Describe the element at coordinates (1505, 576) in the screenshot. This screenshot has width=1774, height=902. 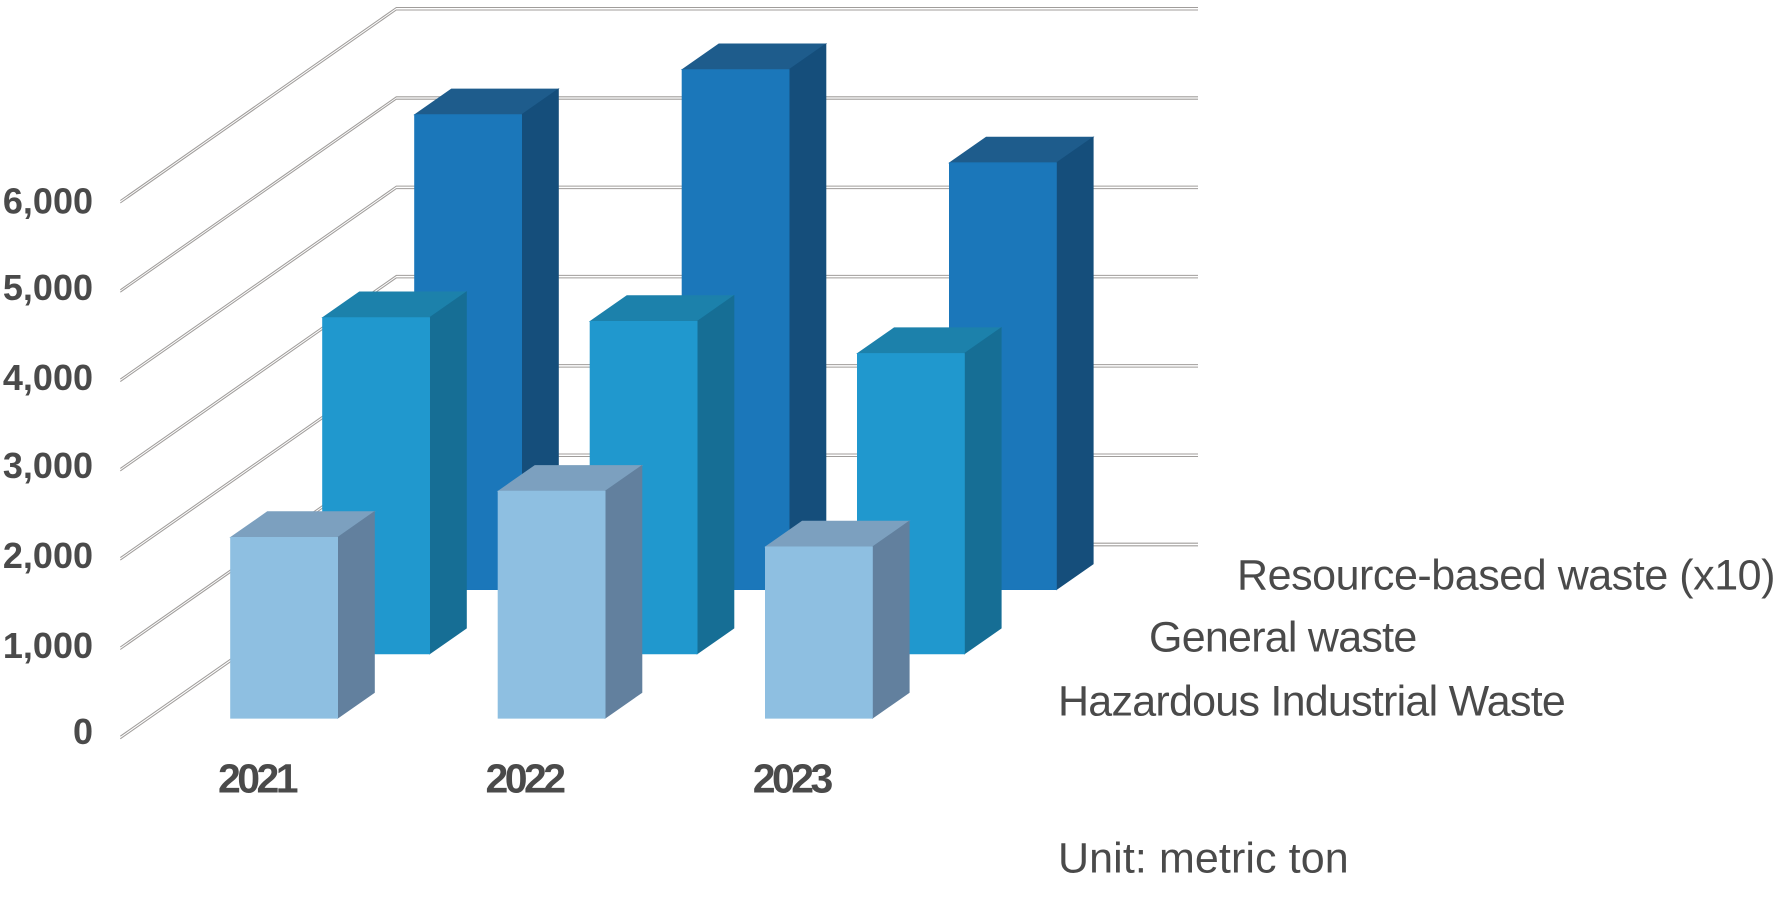
I see `svg-text: Resource-based waste (x10)` at that location.